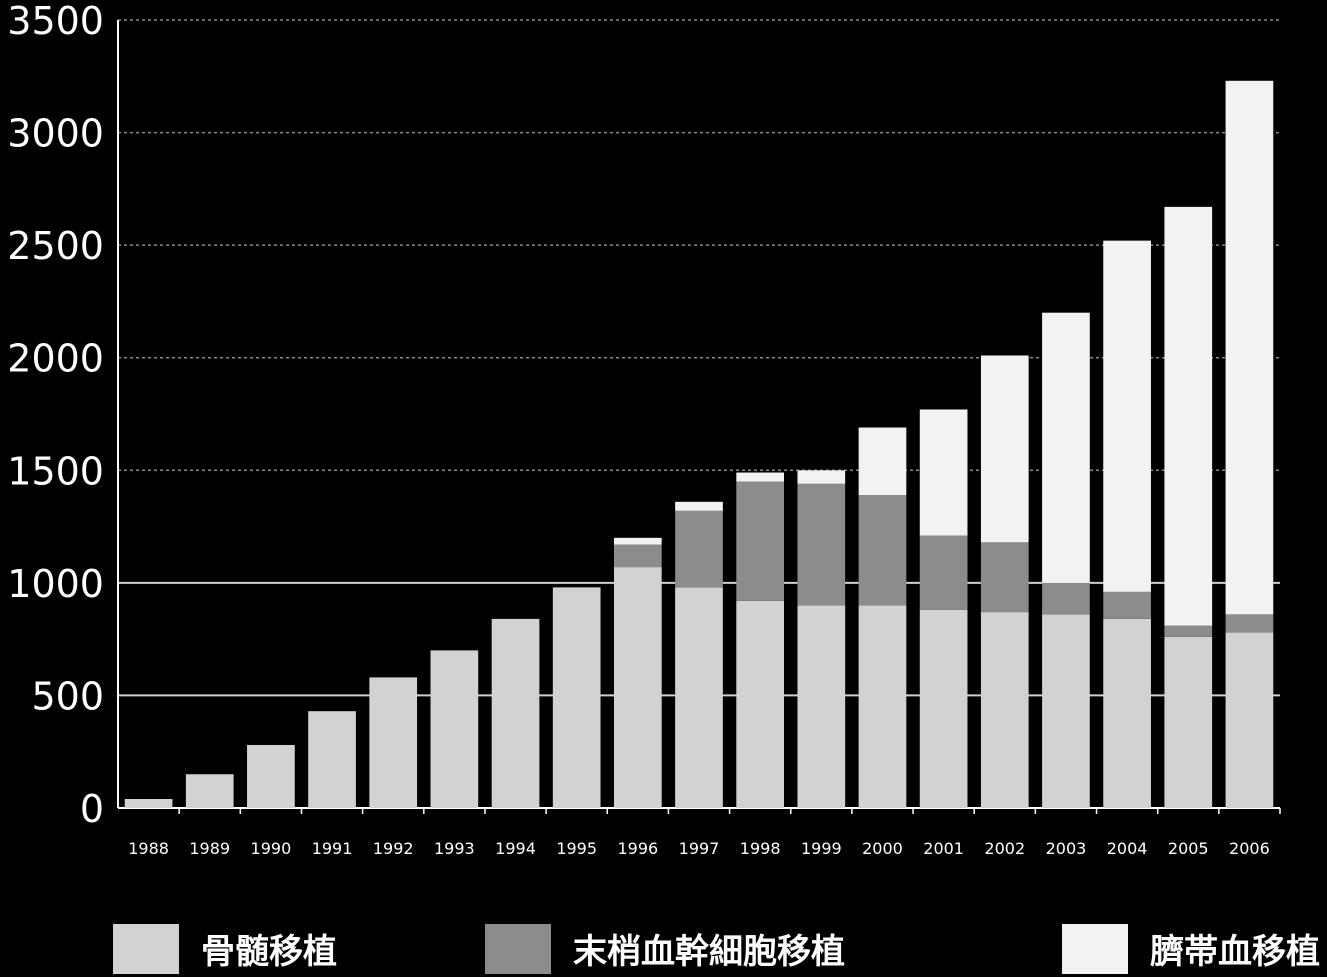 Image resolution: width=1327 pixels, height=977 pixels. I want to click on x-tick-label: 1991, so click(332, 848).